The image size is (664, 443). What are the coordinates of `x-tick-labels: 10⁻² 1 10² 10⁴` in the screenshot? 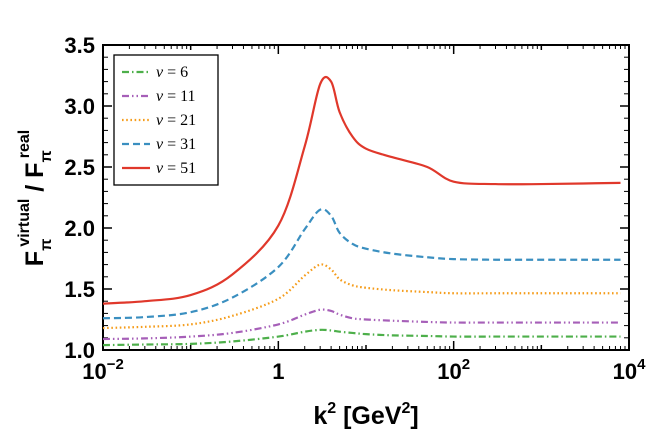 It's located at (364, 370).